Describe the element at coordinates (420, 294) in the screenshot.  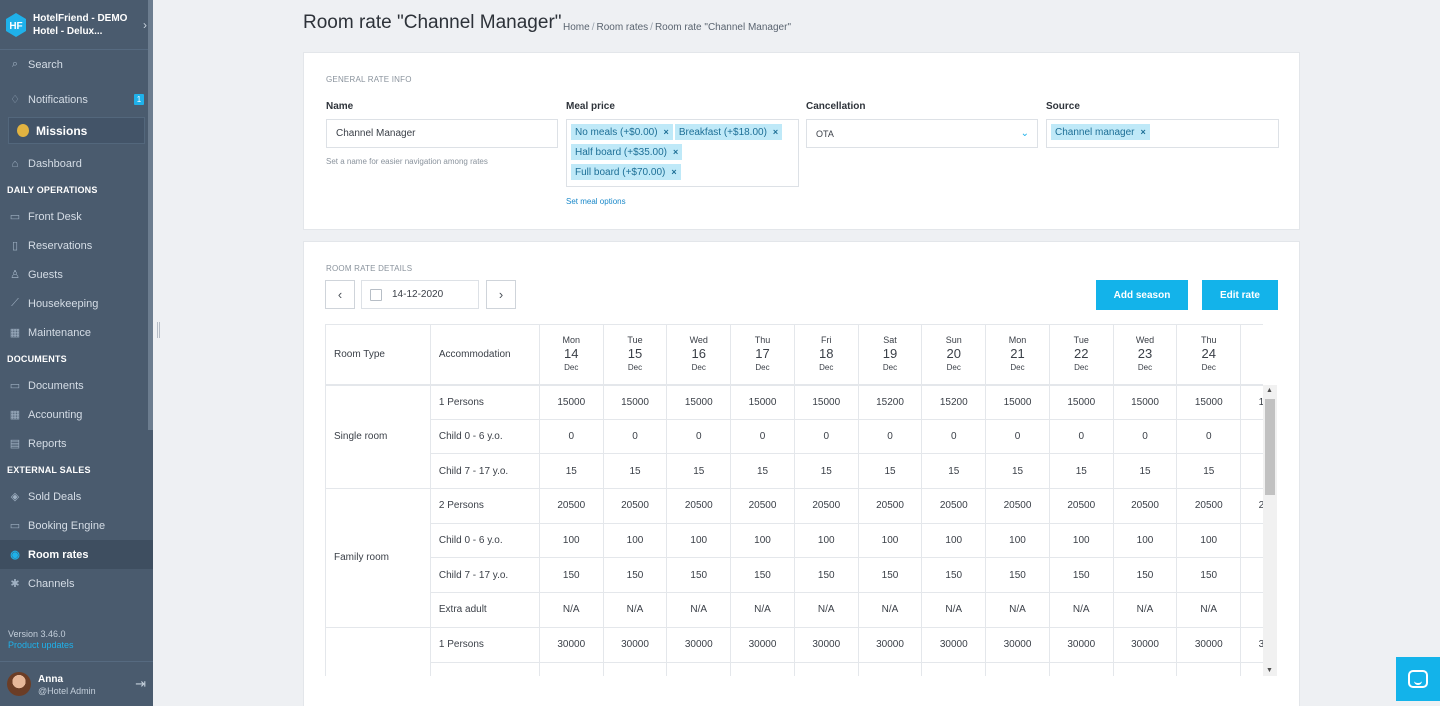
I see `date-picker: 14-12-2020` at that location.